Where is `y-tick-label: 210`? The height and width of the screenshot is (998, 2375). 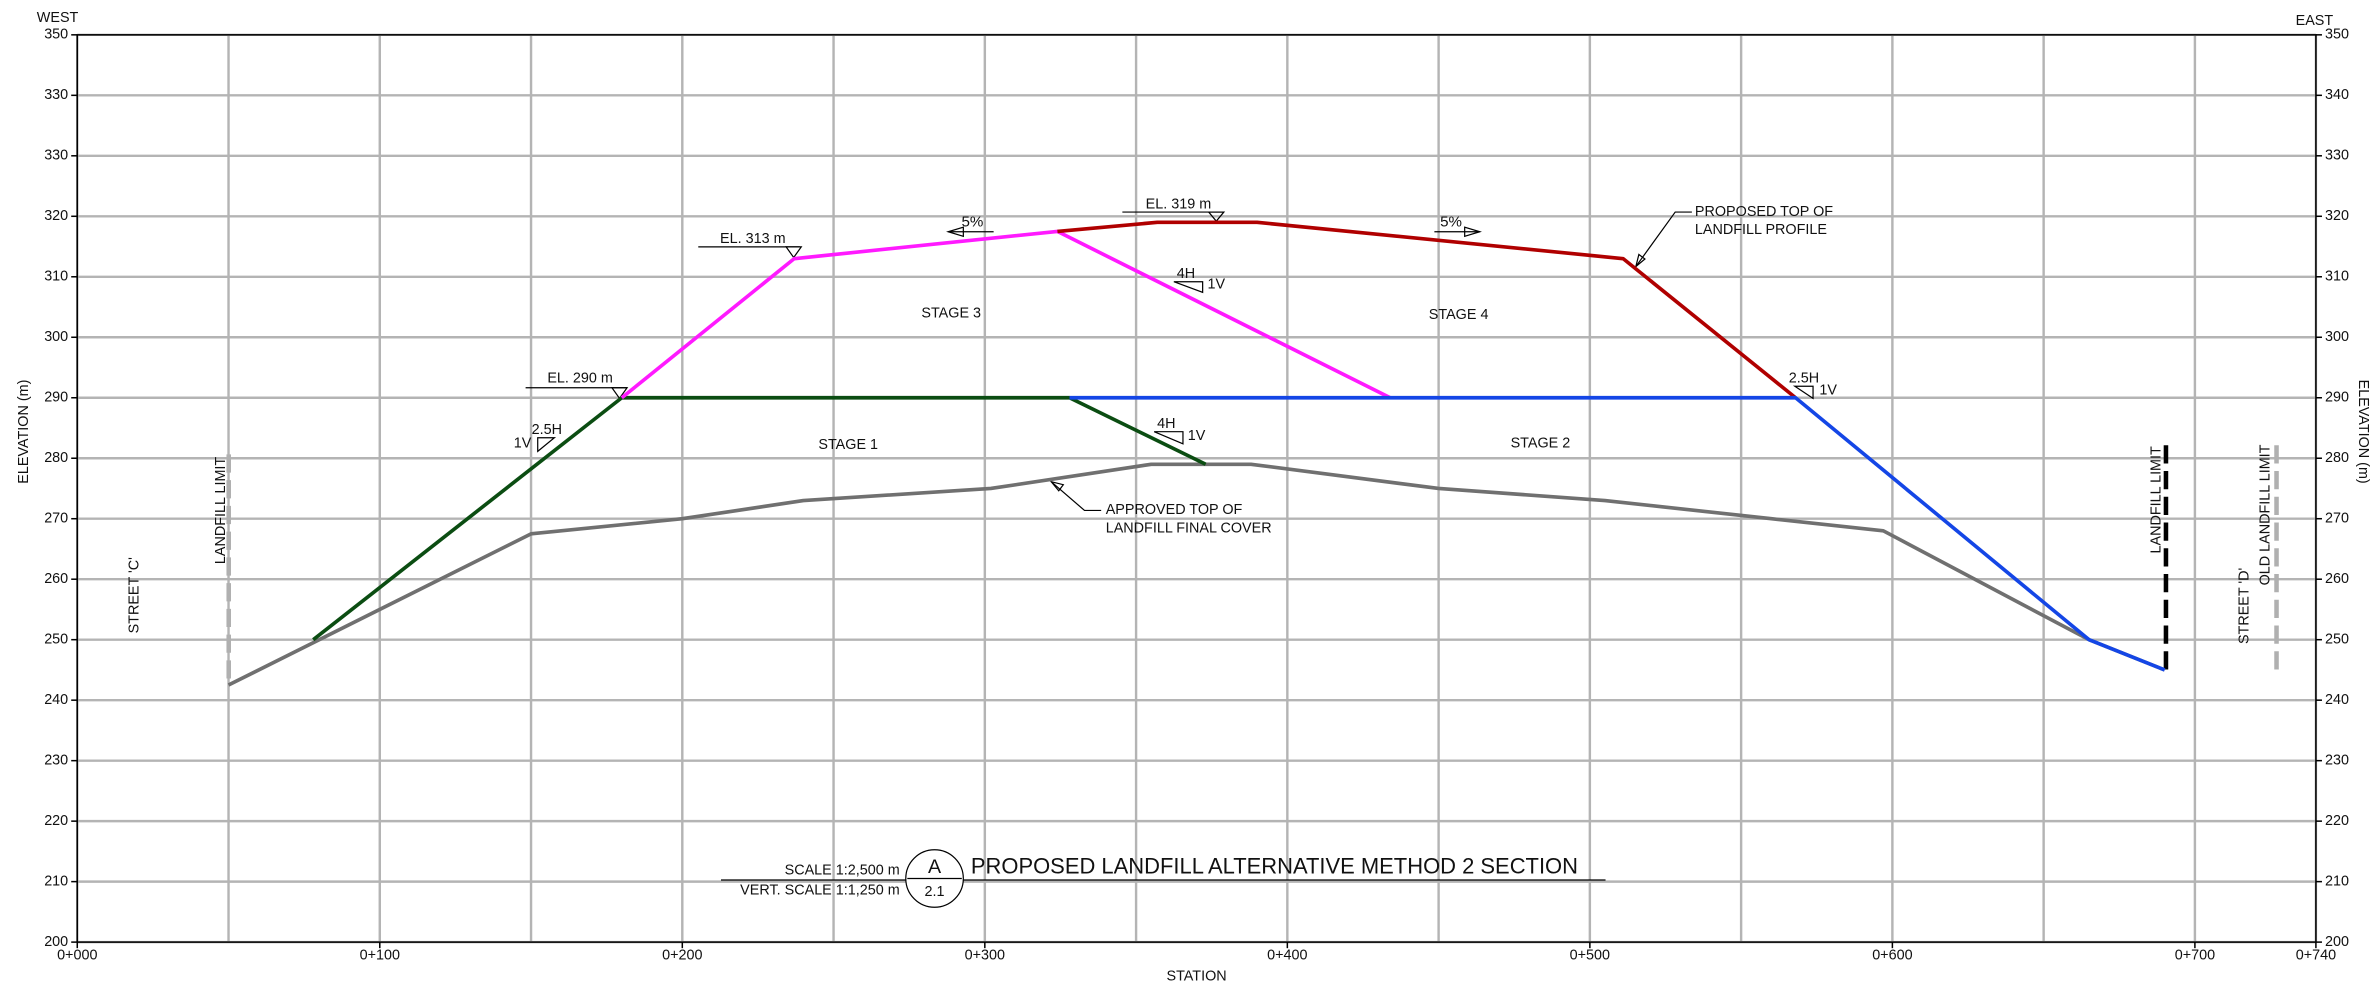
y-tick-label: 210 is located at coordinates (56, 881).